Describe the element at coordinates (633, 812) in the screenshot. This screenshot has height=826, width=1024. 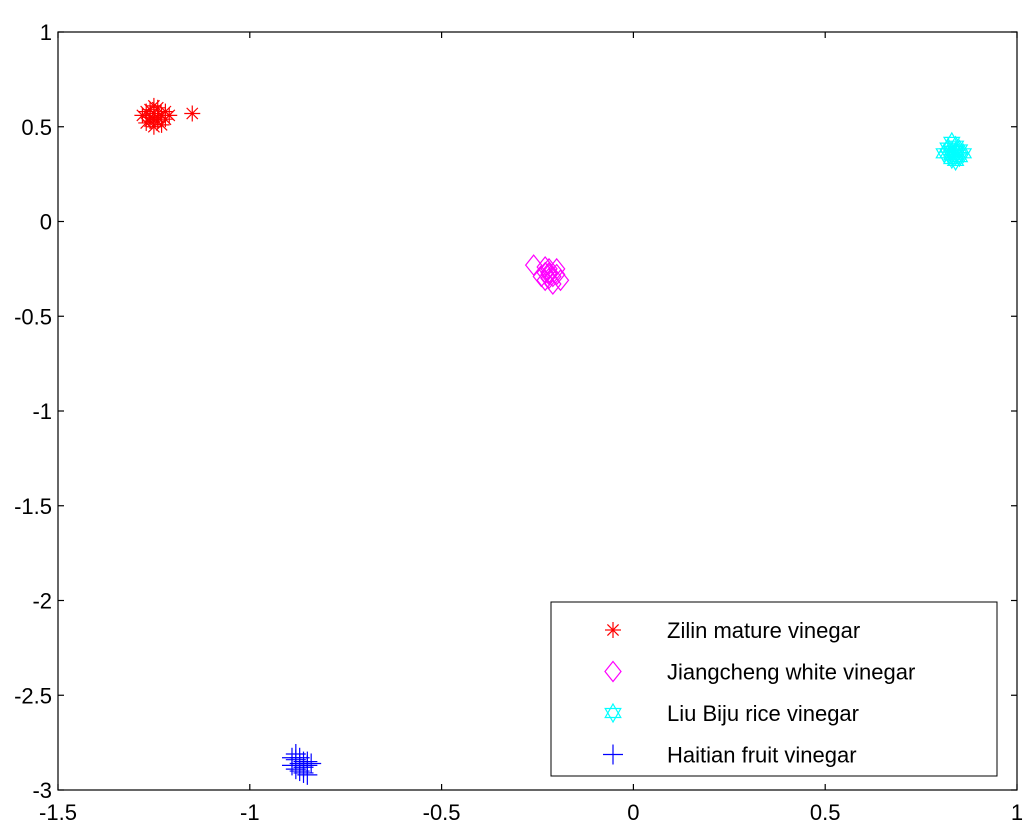
I see `x-tick-label: 0` at that location.